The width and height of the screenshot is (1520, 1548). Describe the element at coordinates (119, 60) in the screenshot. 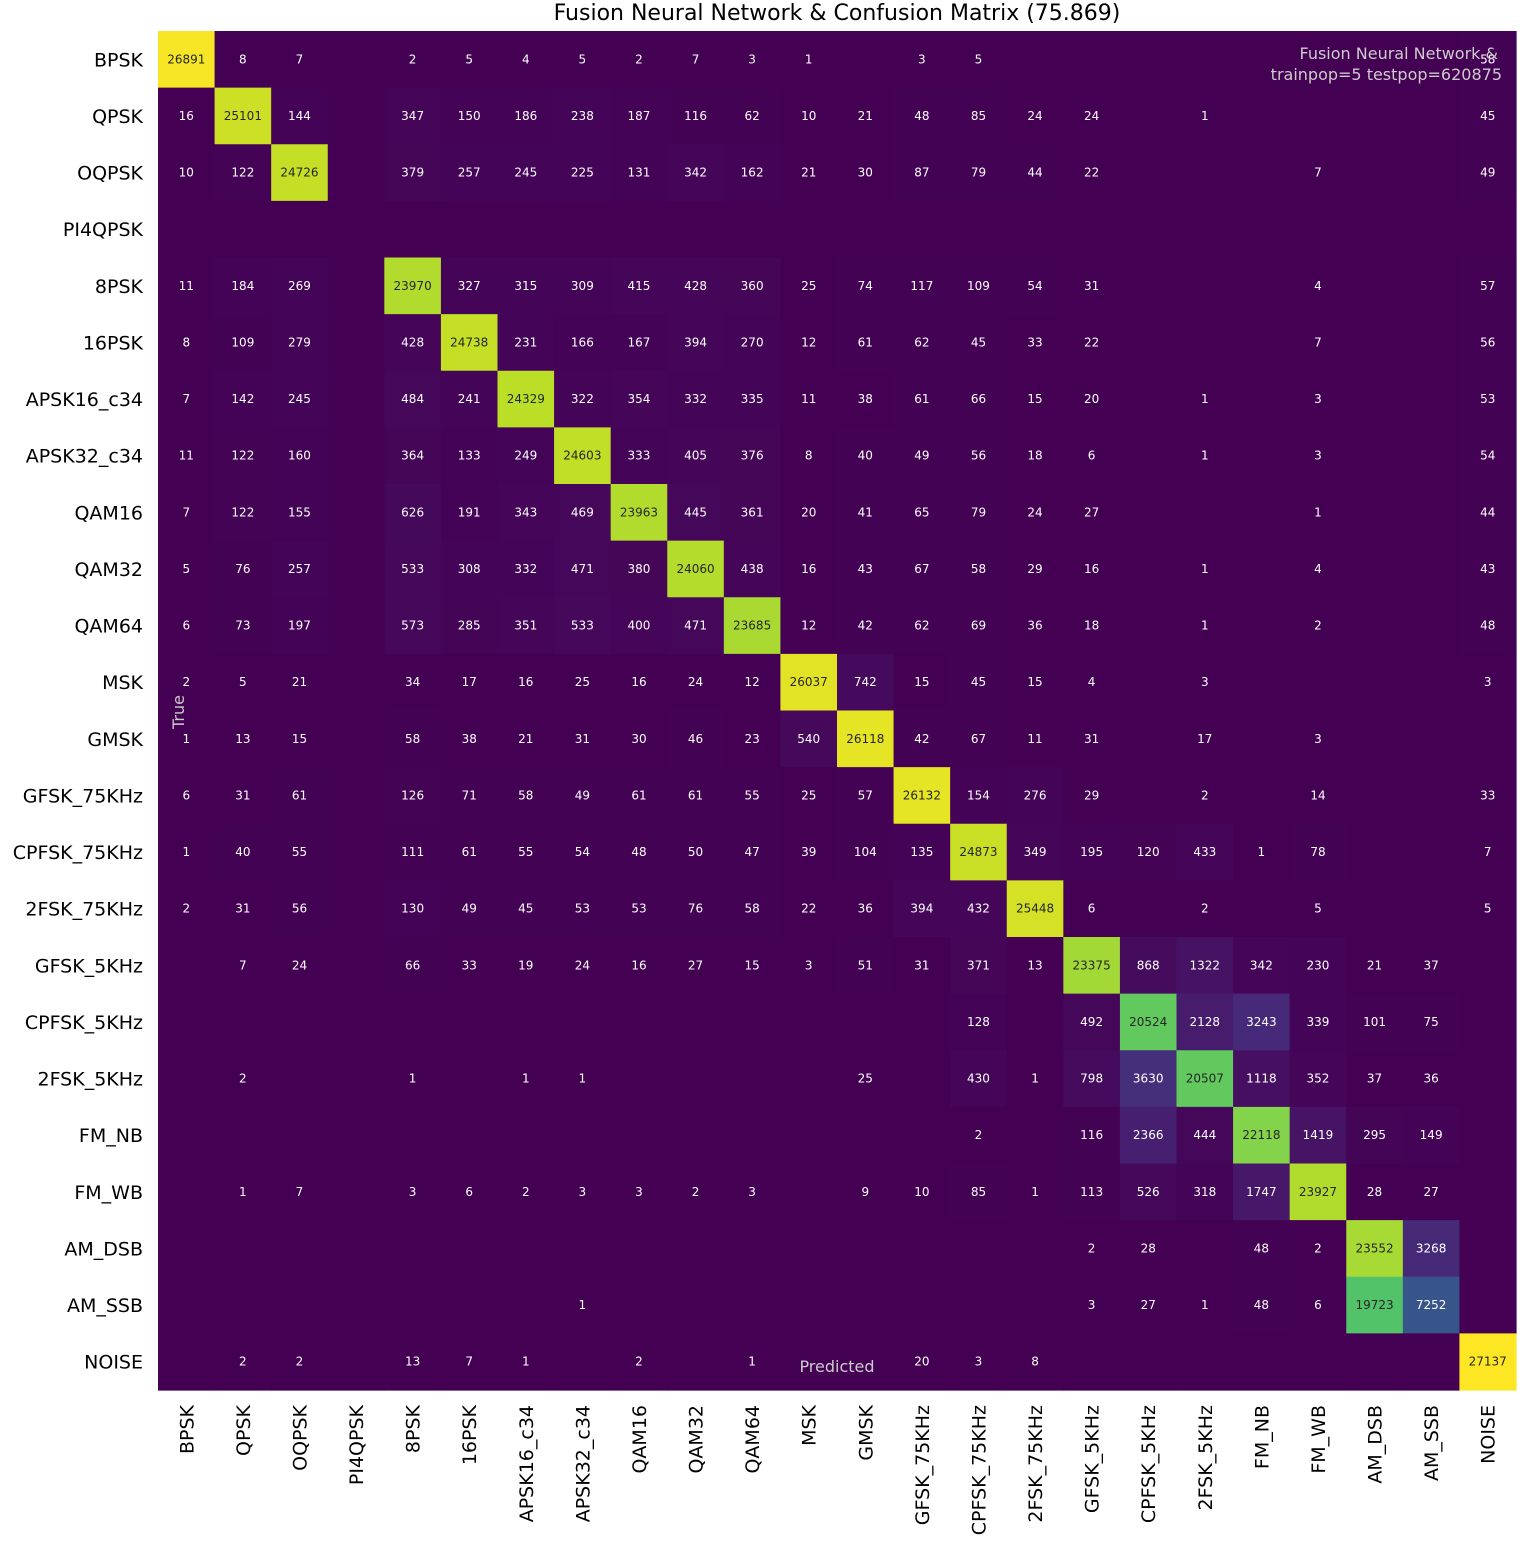

I see `row-label: BPSK` at that location.